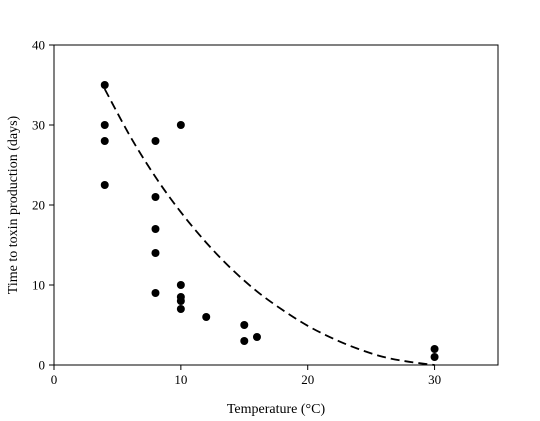 Image resolution: width=540 pixels, height=421 pixels. I want to click on y-axis-label: Time to toxin production (days), so click(13, 204).